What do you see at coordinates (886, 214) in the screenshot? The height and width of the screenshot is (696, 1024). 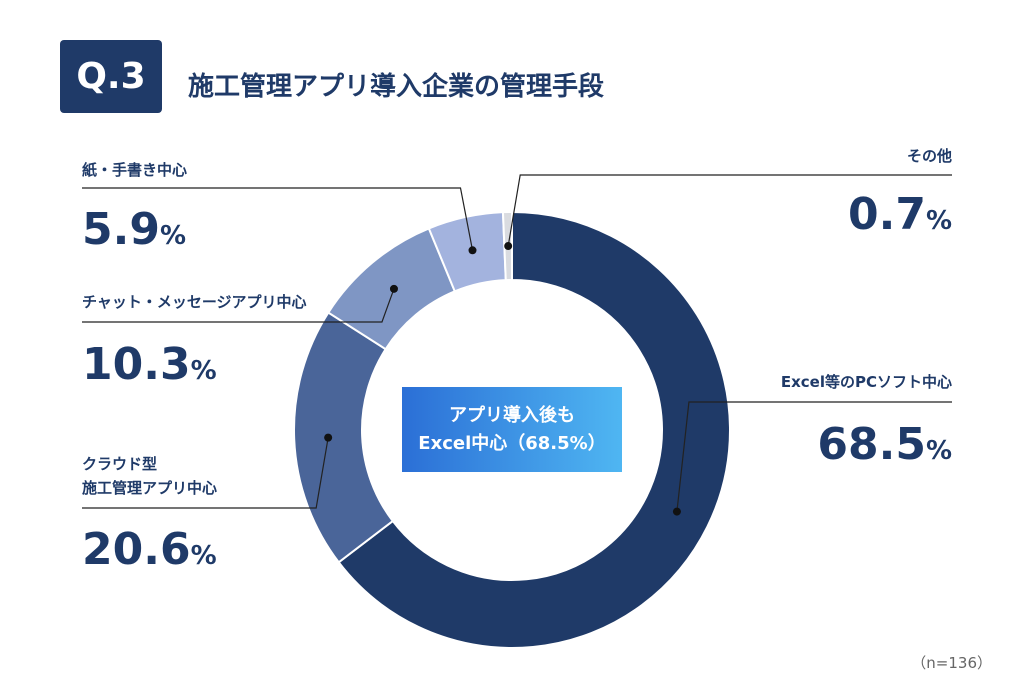 I see `value-number: 0.7` at bounding box center [886, 214].